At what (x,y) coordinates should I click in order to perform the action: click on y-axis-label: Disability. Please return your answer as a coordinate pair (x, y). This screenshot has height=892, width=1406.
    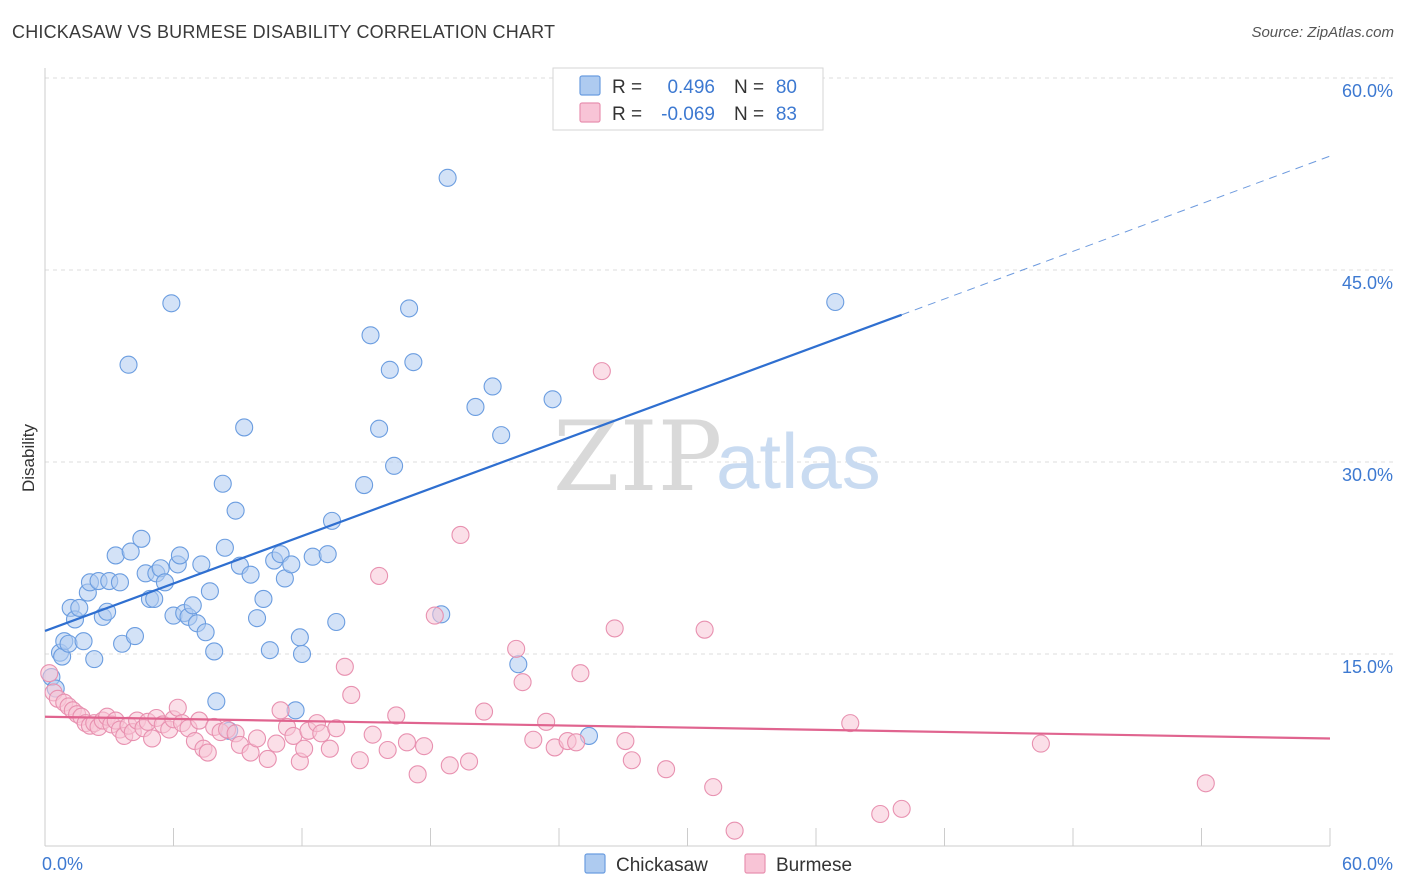
    Looking at the image, I should click on (28, 457).